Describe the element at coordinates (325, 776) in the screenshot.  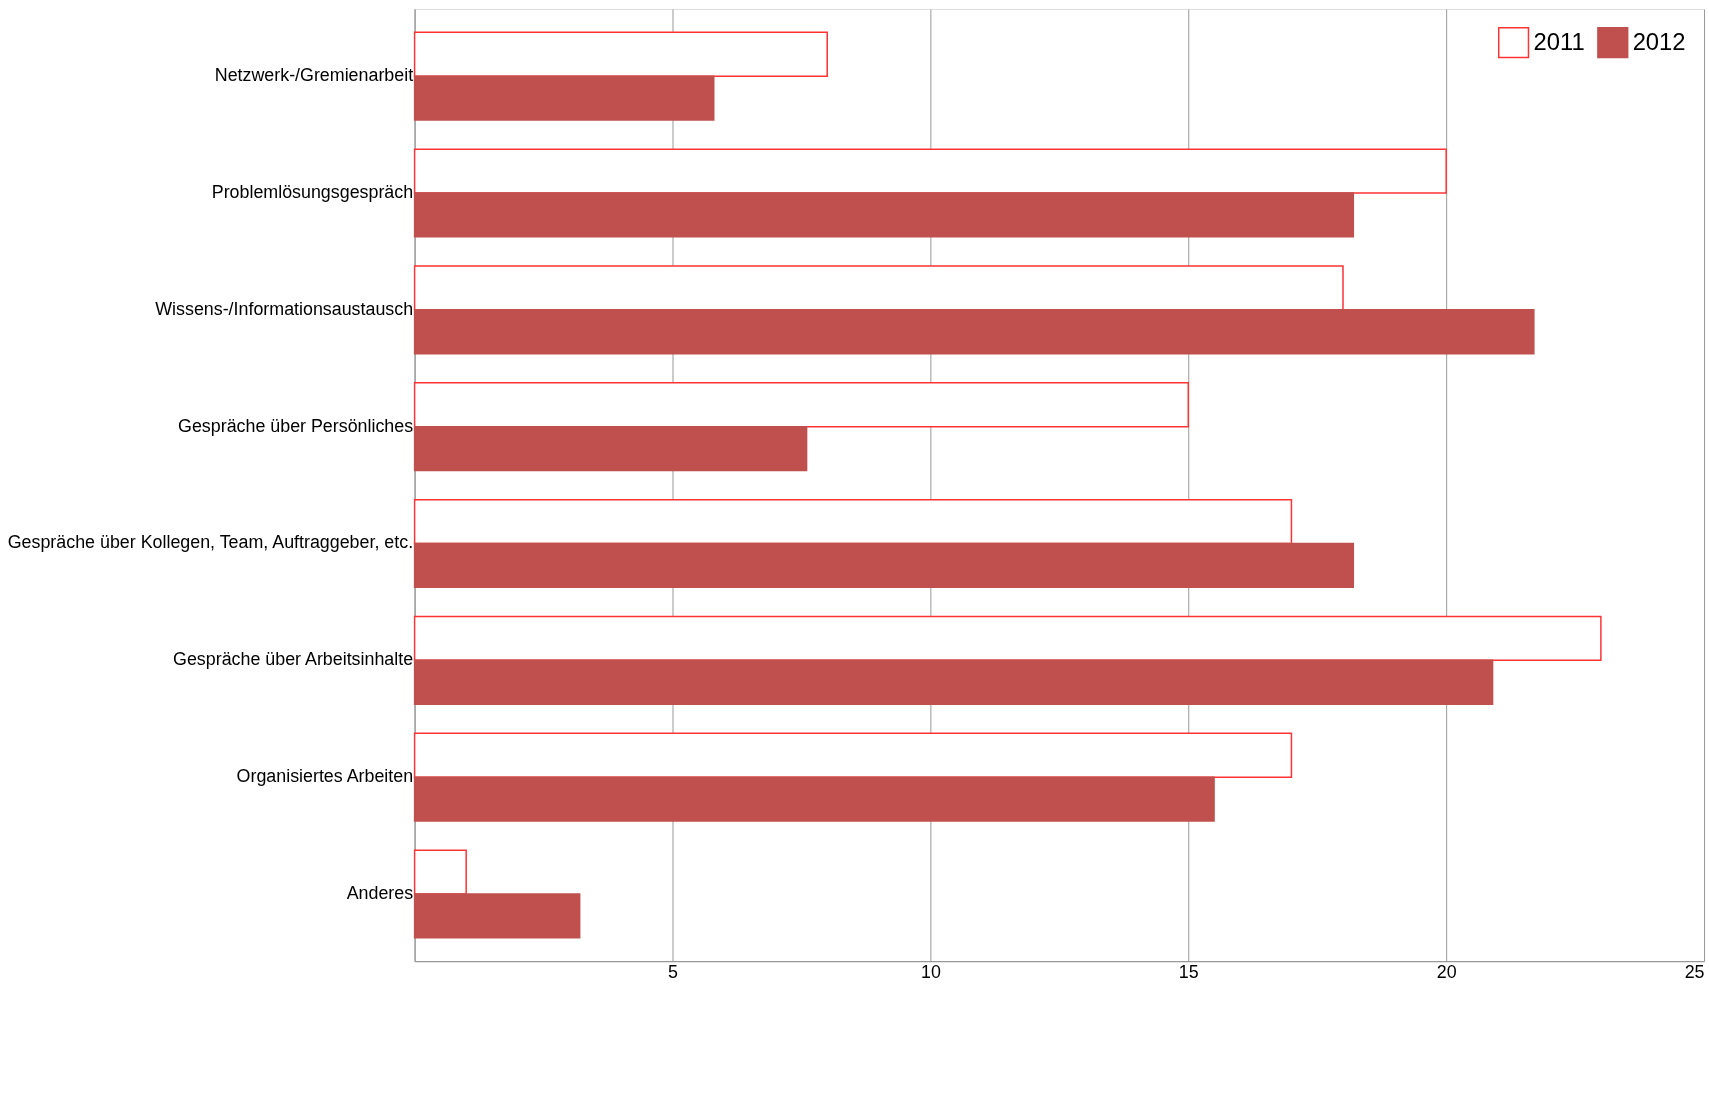
I see `y-tick-label: Organisiertes Arbeiten` at that location.